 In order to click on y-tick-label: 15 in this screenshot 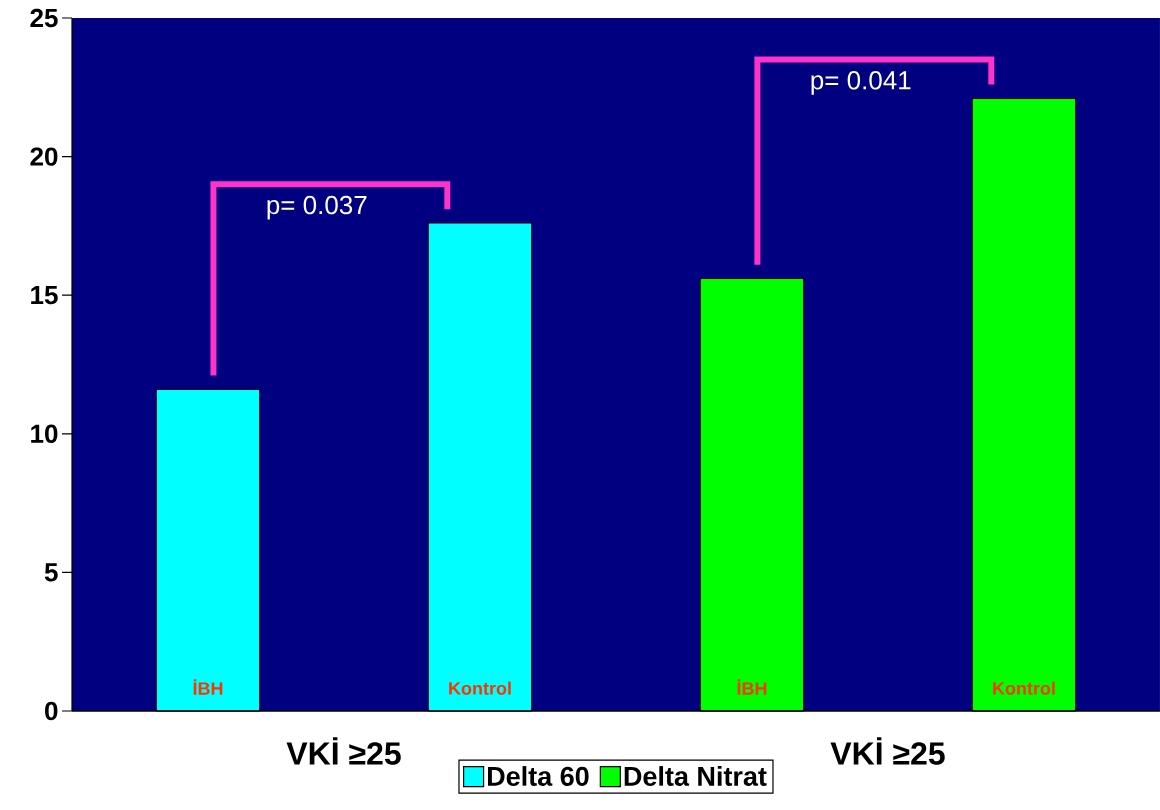, I will do `click(44, 295)`.